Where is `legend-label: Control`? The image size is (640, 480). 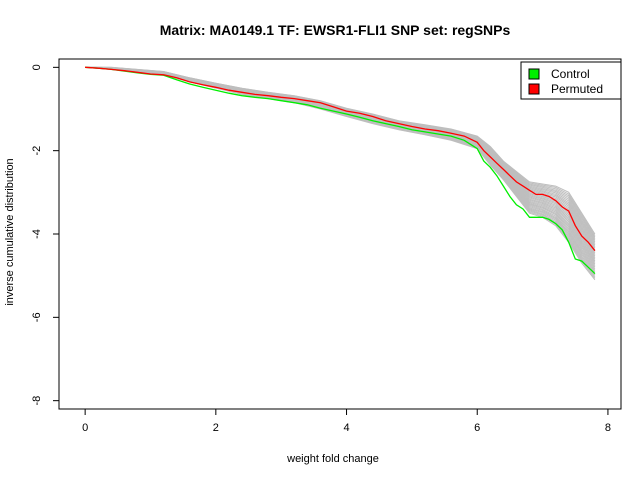
legend-label: Control is located at coordinates (570, 74).